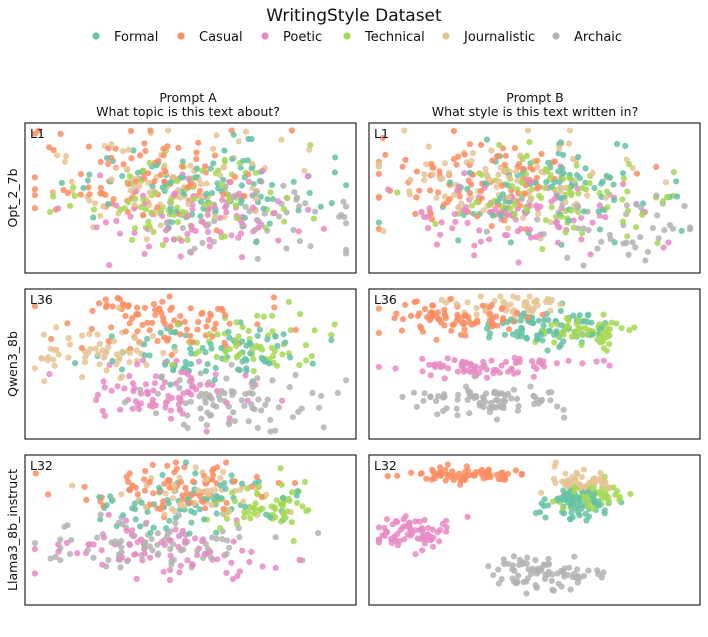  I want to click on column-header-prompt-b-line2: What style is this text written in?, so click(535, 111).